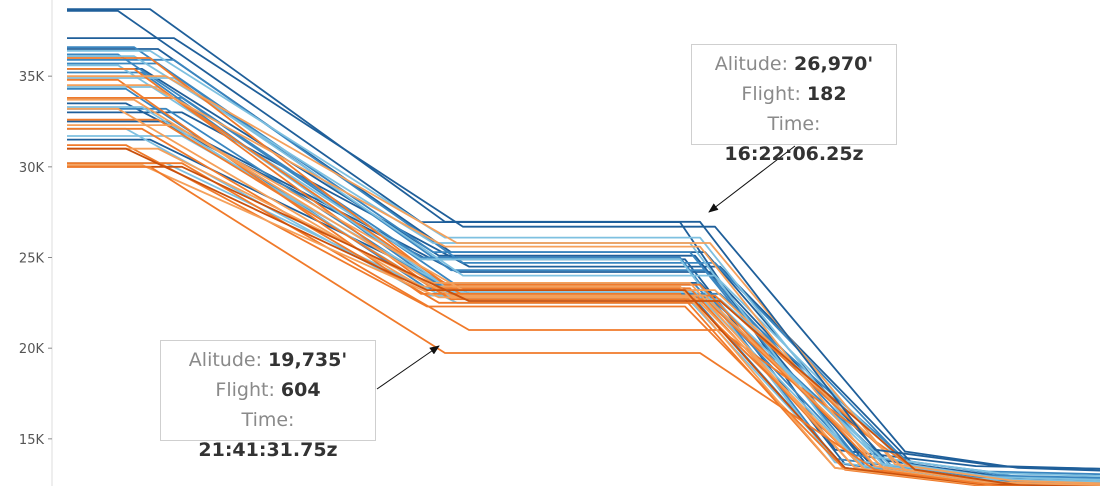 This screenshot has height=486, width=1100. Describe the element at coordinates (794, 154) in the screenshot. I see `time-value: 16:22:06.25z` at that location.